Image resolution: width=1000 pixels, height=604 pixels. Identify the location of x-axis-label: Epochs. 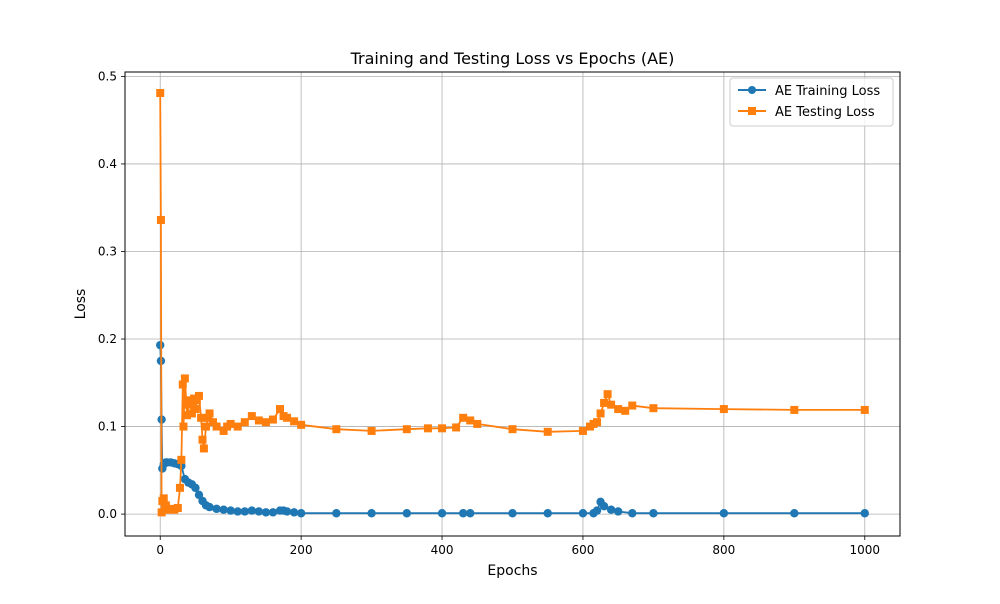
(512, 571).